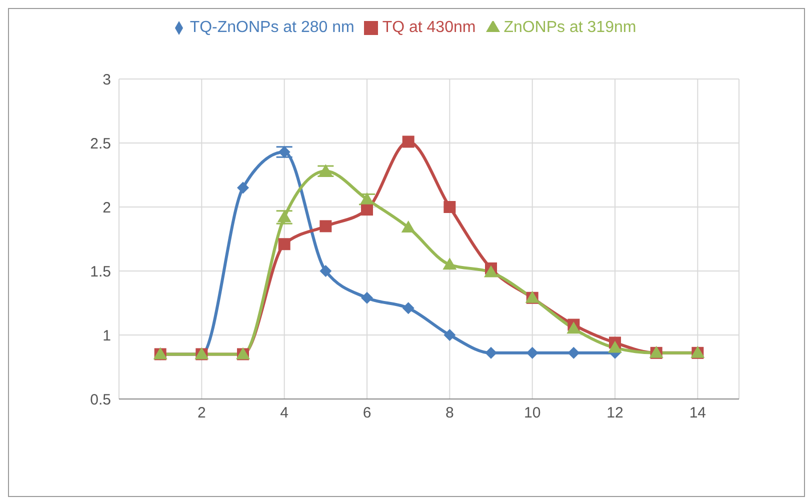 The height and width of the screenshot is (503, 811). What do you see at coordinates (532, 413) in the screenshot?
I see `x-tick-label: 10` at bounding box center [532, 413].